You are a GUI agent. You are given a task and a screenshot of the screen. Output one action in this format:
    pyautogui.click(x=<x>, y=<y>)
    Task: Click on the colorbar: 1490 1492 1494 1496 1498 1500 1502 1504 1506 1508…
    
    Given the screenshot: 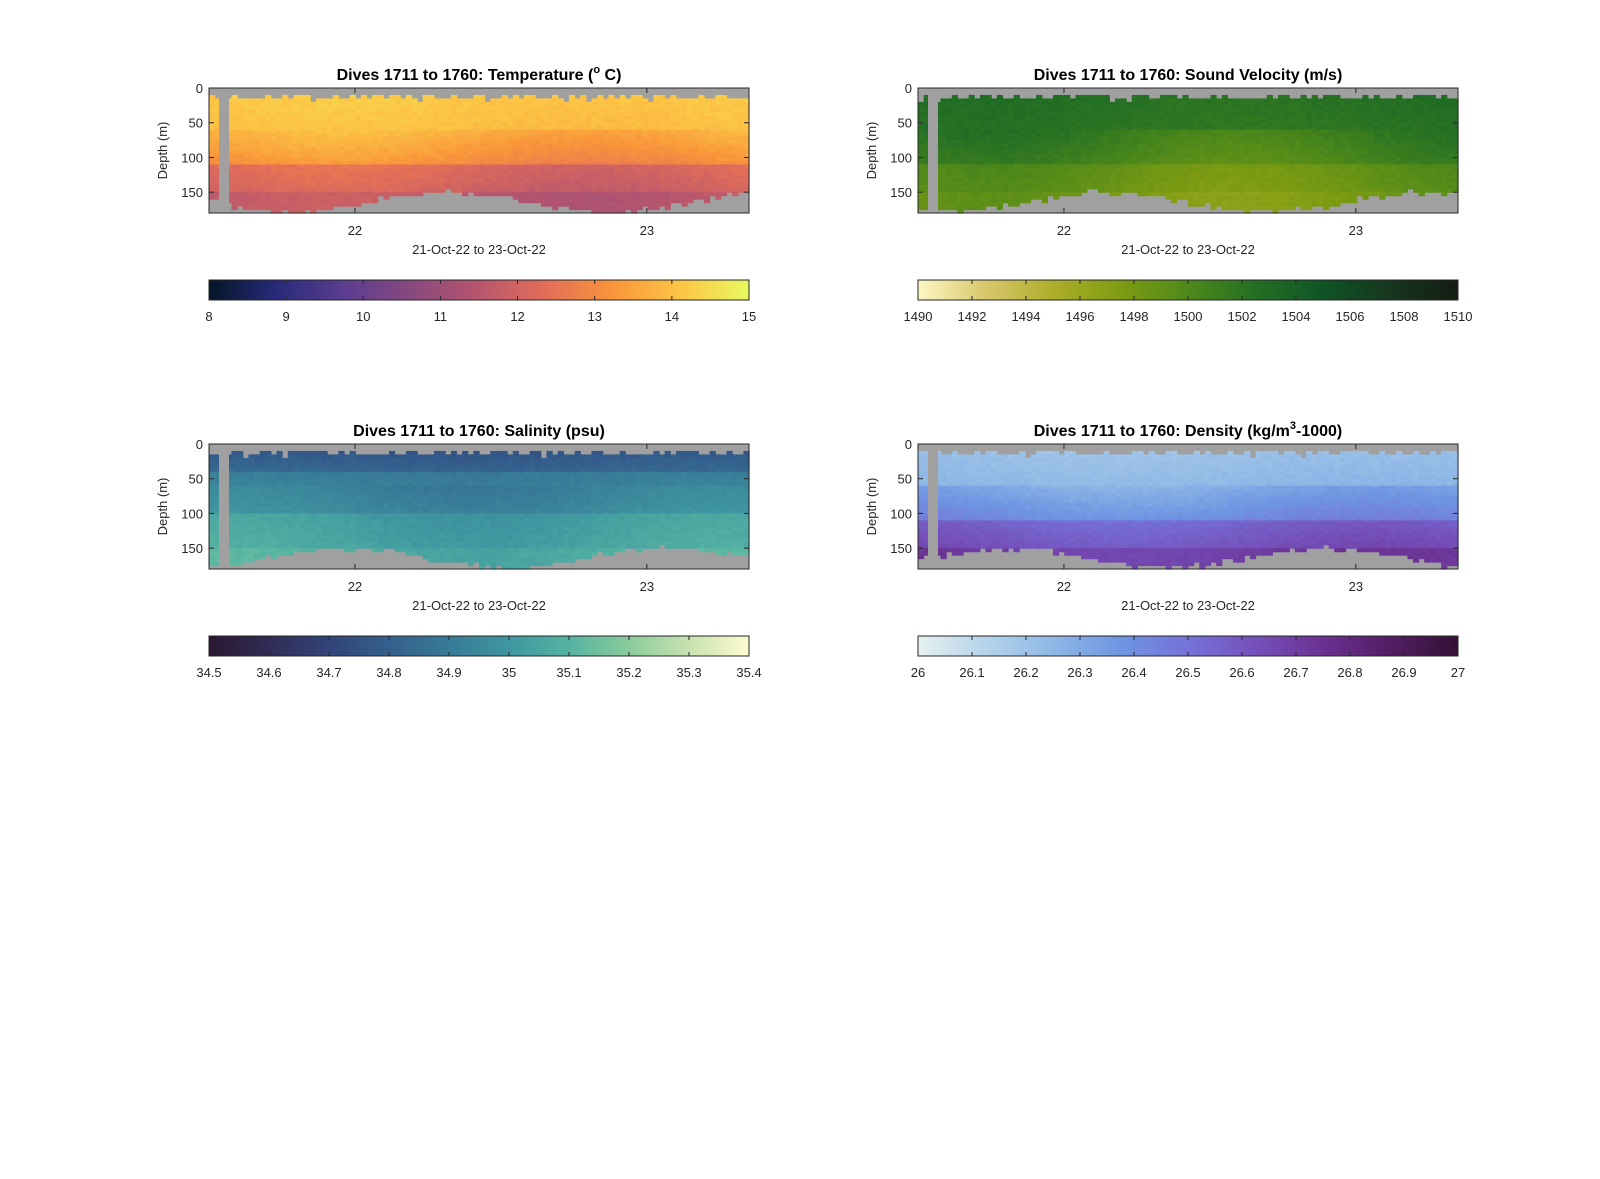 What is the action you would take?
    pyautogui.click(x=1188, y=301)
    